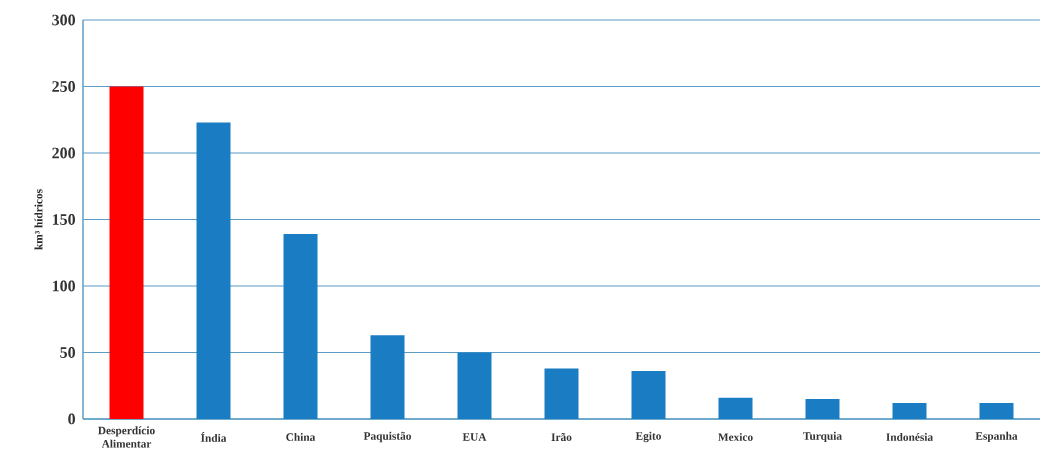  I want to click on x-tick-label: EUA, so click(474, 437).